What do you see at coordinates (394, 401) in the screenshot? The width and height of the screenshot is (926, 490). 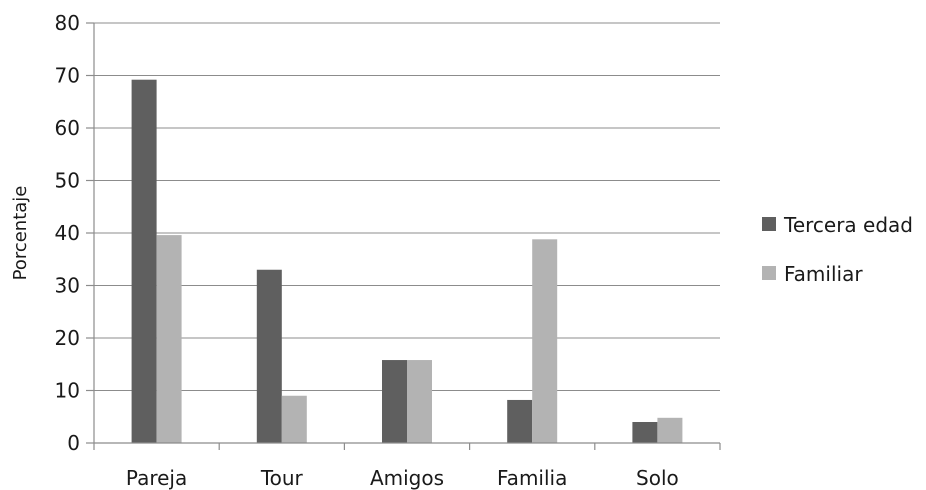 I see `bar-amigos-tercera-edad` at bounding box center [394, 401].